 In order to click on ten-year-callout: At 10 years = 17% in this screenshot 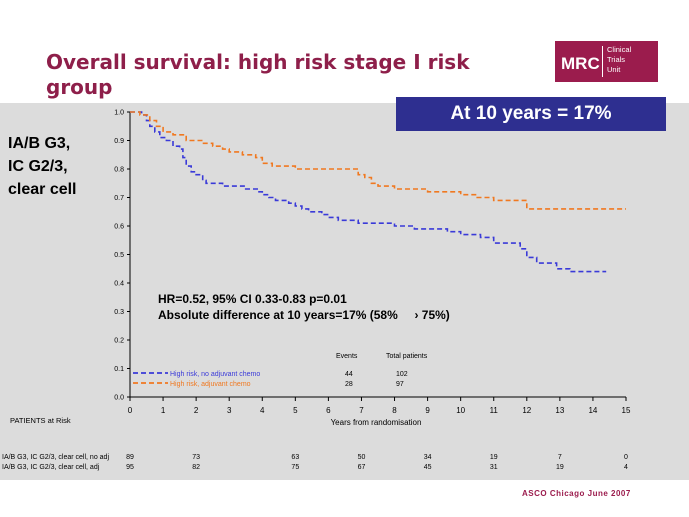, I will do `click(531, 114)`.